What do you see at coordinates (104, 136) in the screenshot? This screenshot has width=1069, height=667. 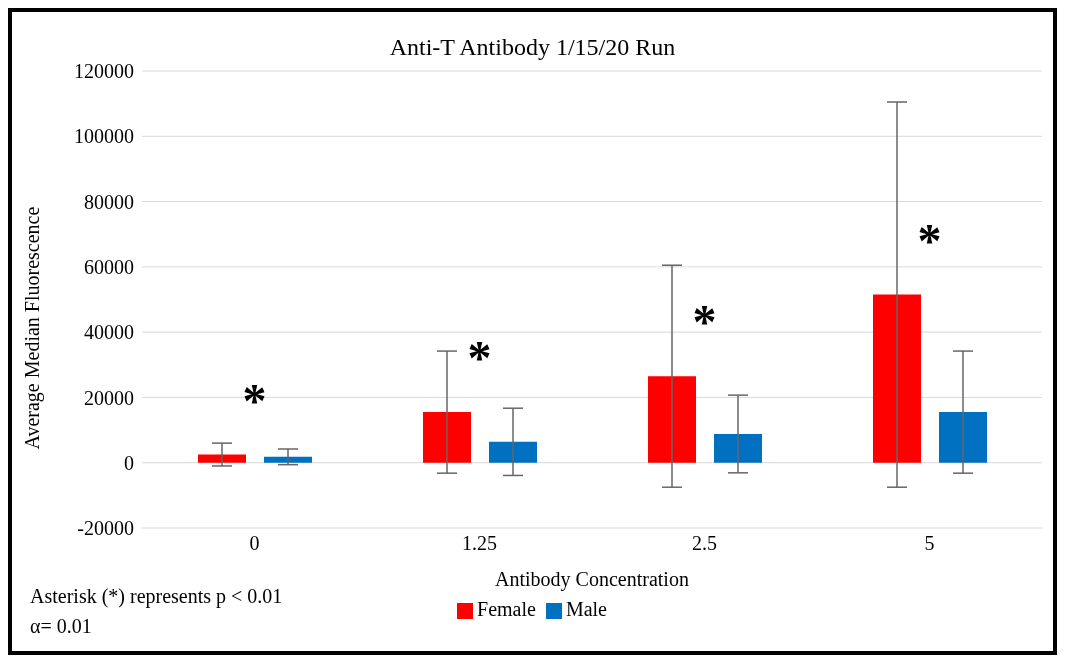 I see `y-tick-label: 100000` at bounding box center [104, 136].